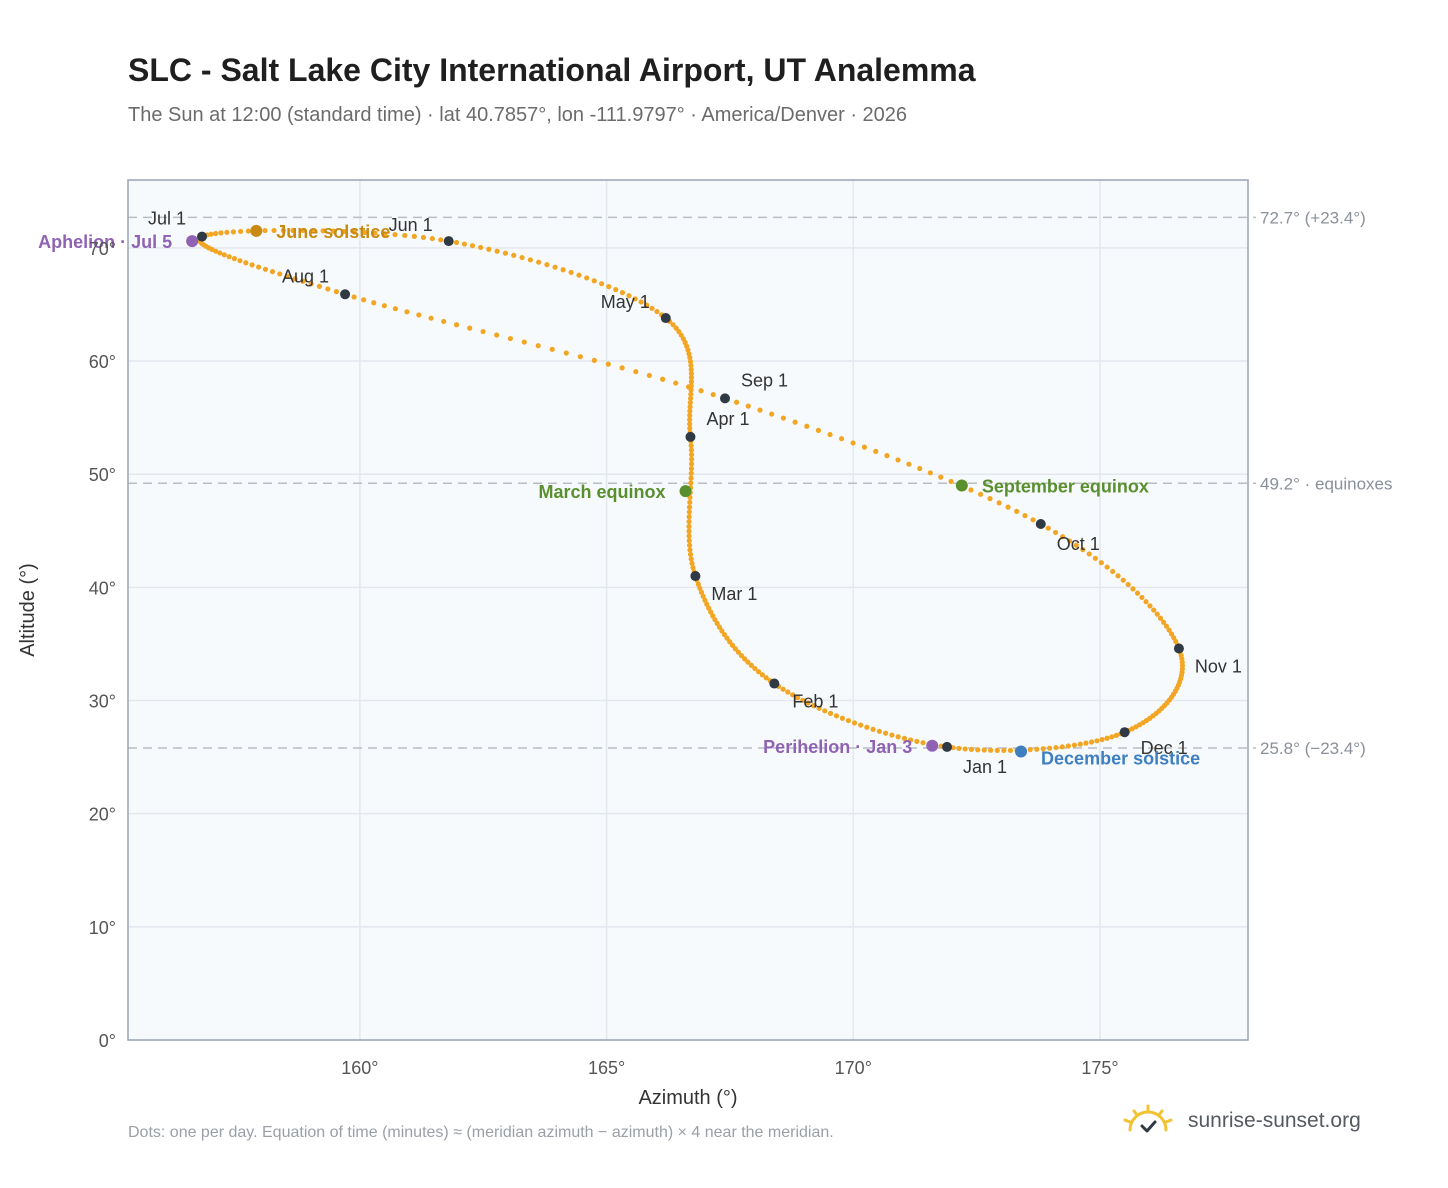  I want to click on y-tick-label: 50°, so click(102, 475).